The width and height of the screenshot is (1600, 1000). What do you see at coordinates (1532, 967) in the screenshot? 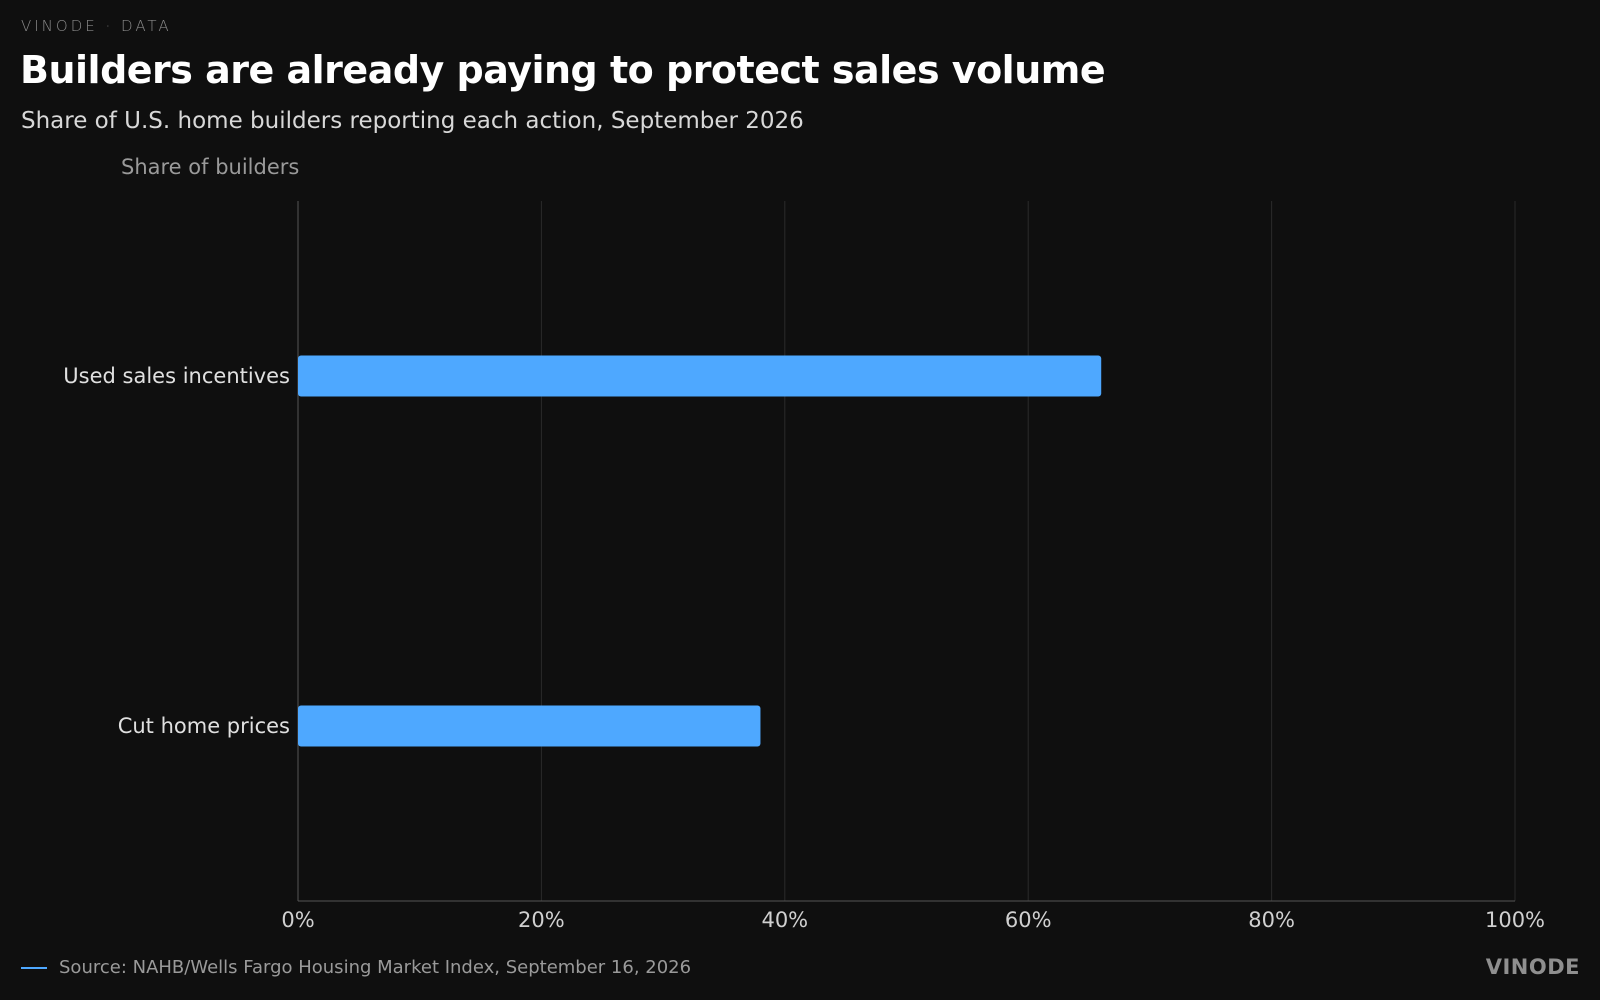
I see `brand-logo: VINODE` at bounding box center [1532, 967].